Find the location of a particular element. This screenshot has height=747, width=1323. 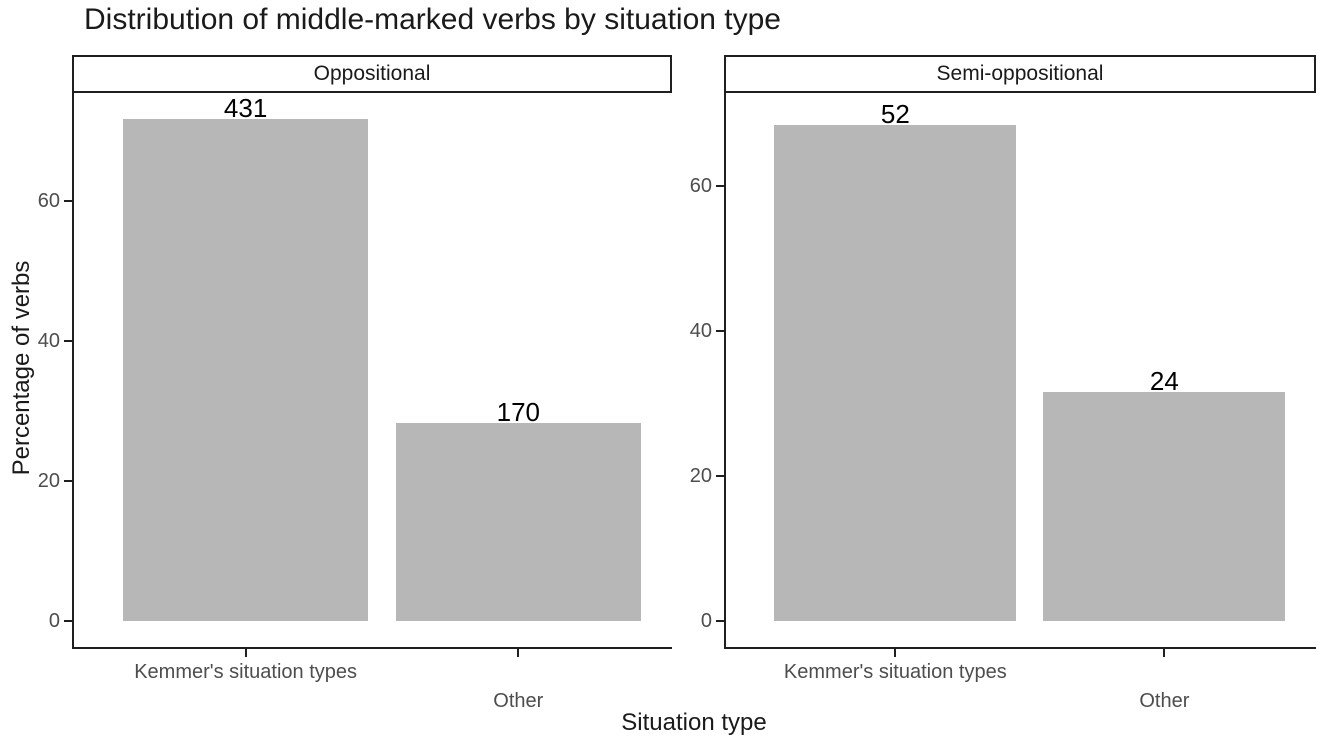

x-axis-title: Situation type is located at coordinates (694, 722).